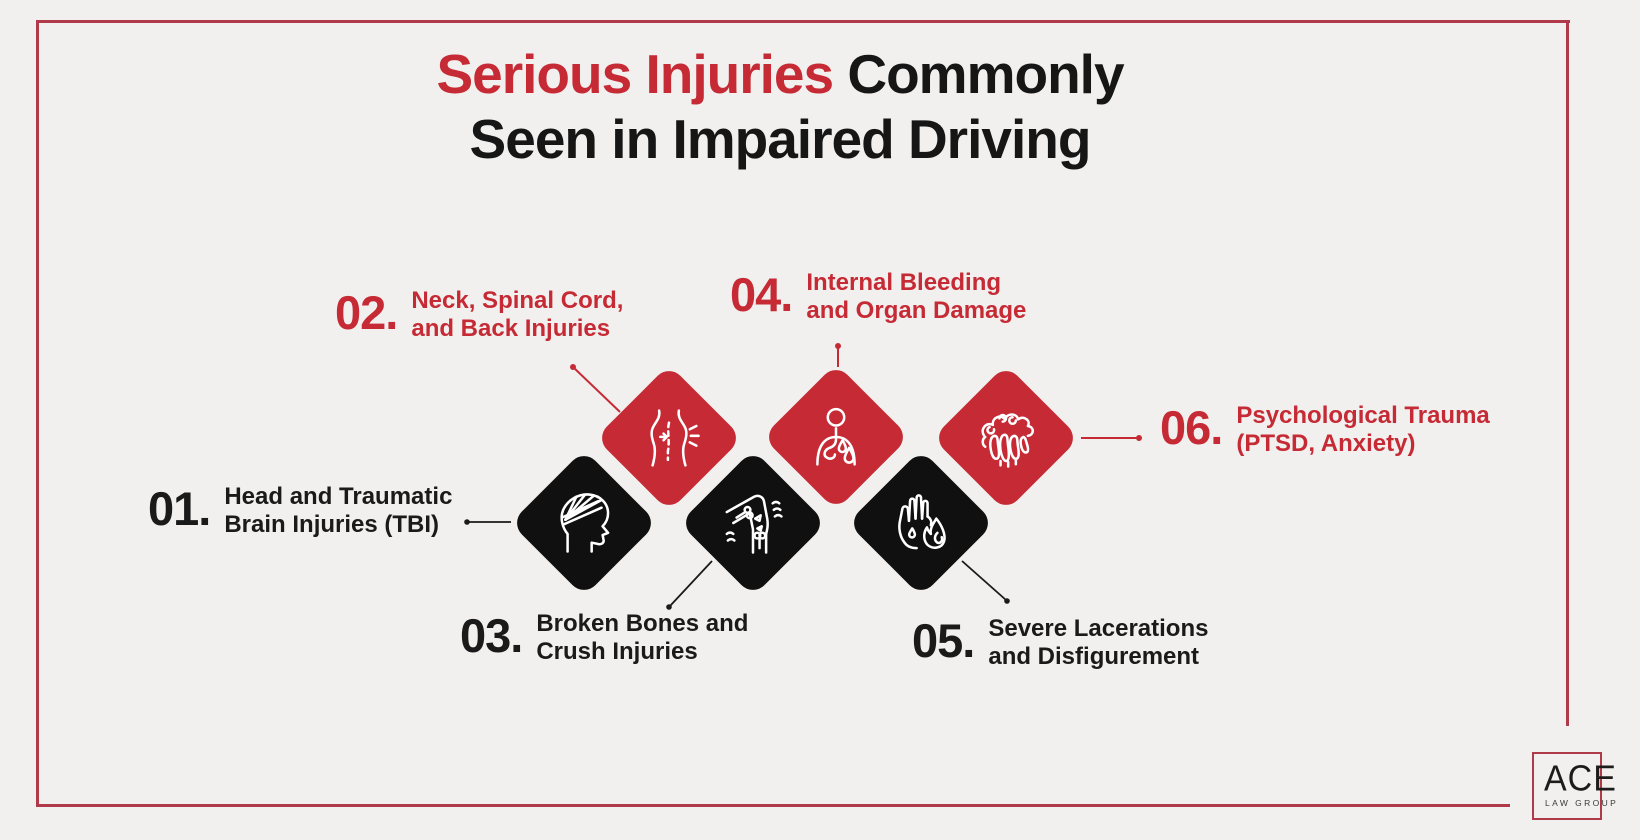 The height and width of the screenshot is (840, 1640). What do you see at coordinates (1191, 427) in the screenshot?
I see `callout-06-number: 06.` at bounding box center [1191, 427].